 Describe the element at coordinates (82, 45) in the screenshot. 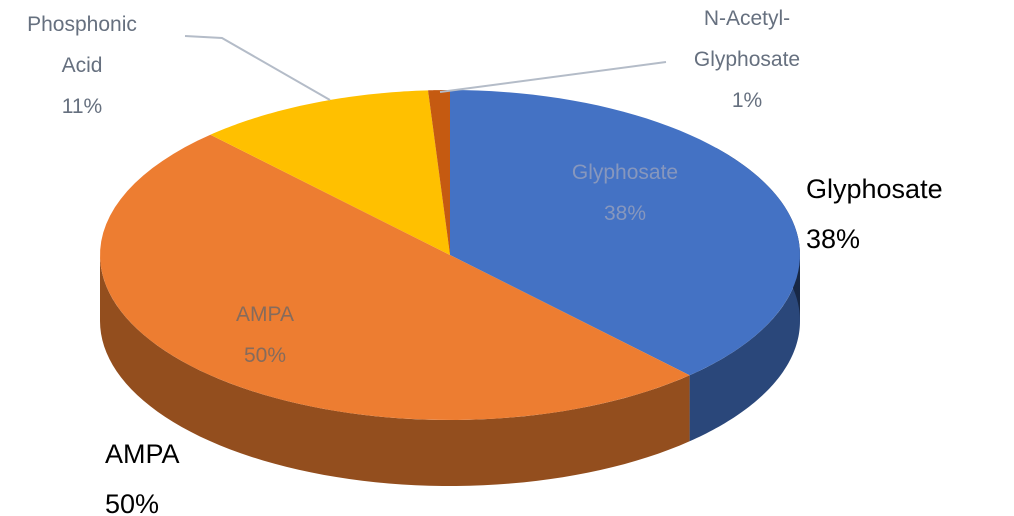

I see `label-name: Phosphonic Acid` at that location.